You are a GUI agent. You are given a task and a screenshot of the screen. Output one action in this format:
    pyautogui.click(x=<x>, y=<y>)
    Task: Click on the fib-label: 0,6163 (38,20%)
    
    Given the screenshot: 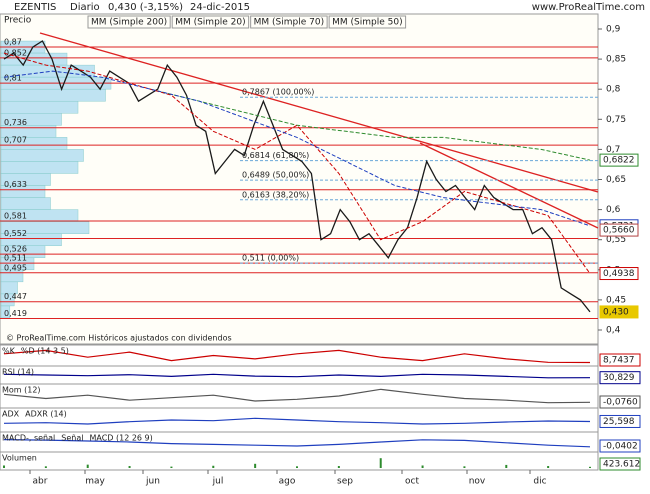 What is the action you would take?
    pyautogui.click(x=275, y=194)
    